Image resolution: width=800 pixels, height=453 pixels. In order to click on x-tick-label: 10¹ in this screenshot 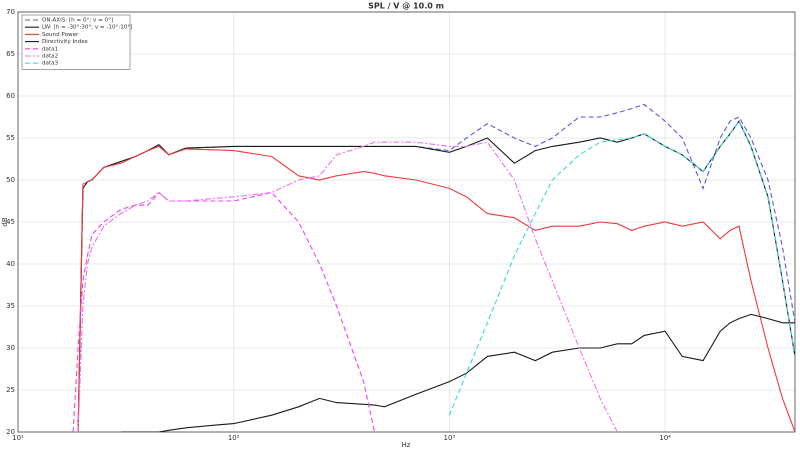, I will do `click(18, 438)`.